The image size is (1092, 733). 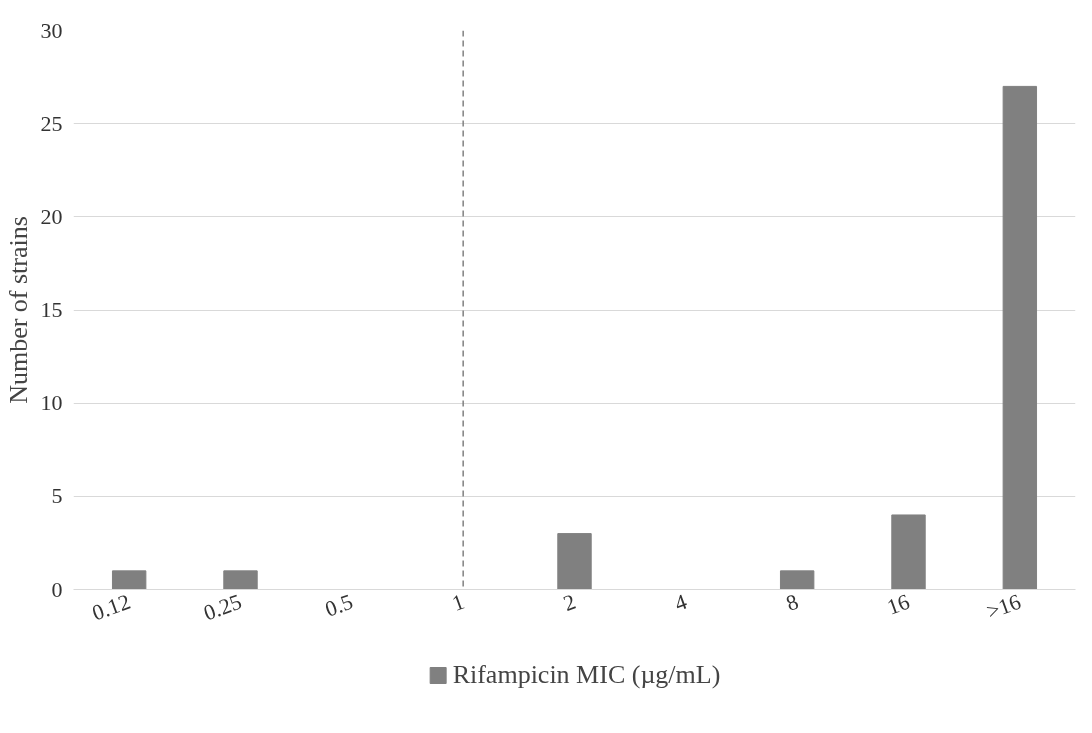 What do you see at coordinates (898, 604) in the screenshot?
I see `x-tick-label: 16` at bounding box center [898, 604].